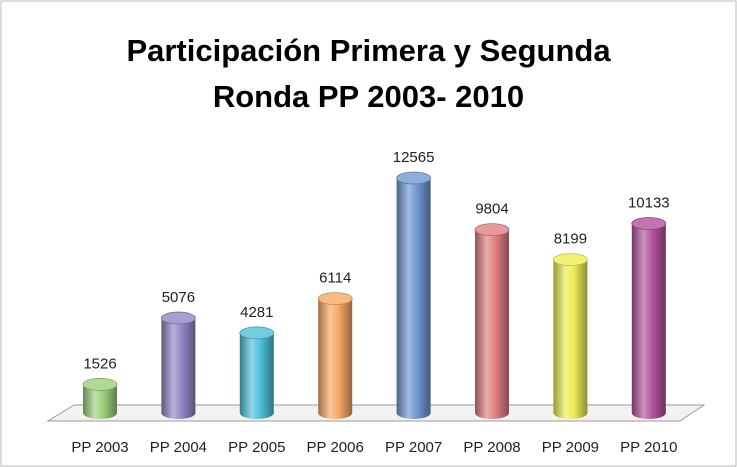  What do you see at coordinates (335, 278) in the screenshot?
I see `data-label: 6114` at bounding box center [335, 278].